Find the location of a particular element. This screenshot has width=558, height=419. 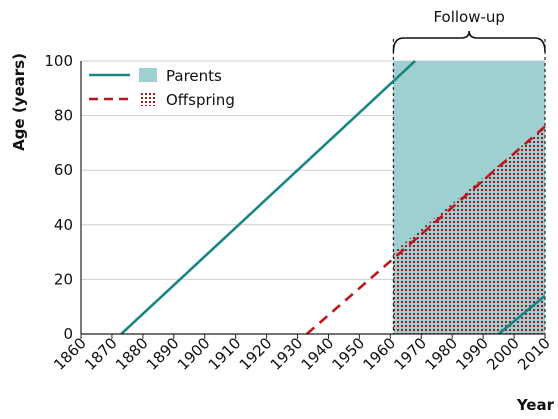

x-tick-label-1890: 1890 is located at coordinates (163, 354).